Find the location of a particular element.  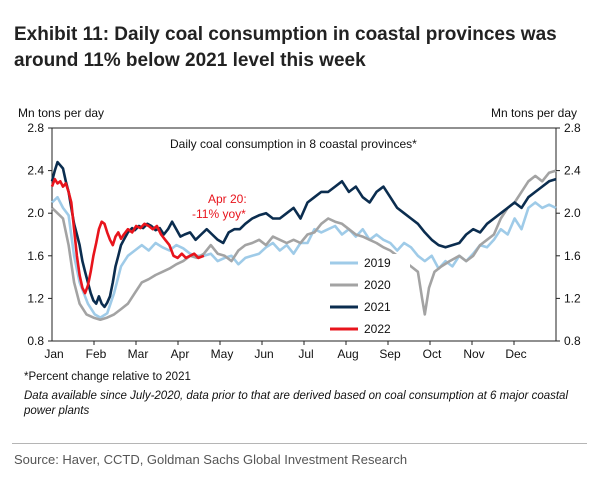

left-tick-label: 2.0 is located at coordinates (35, 213).